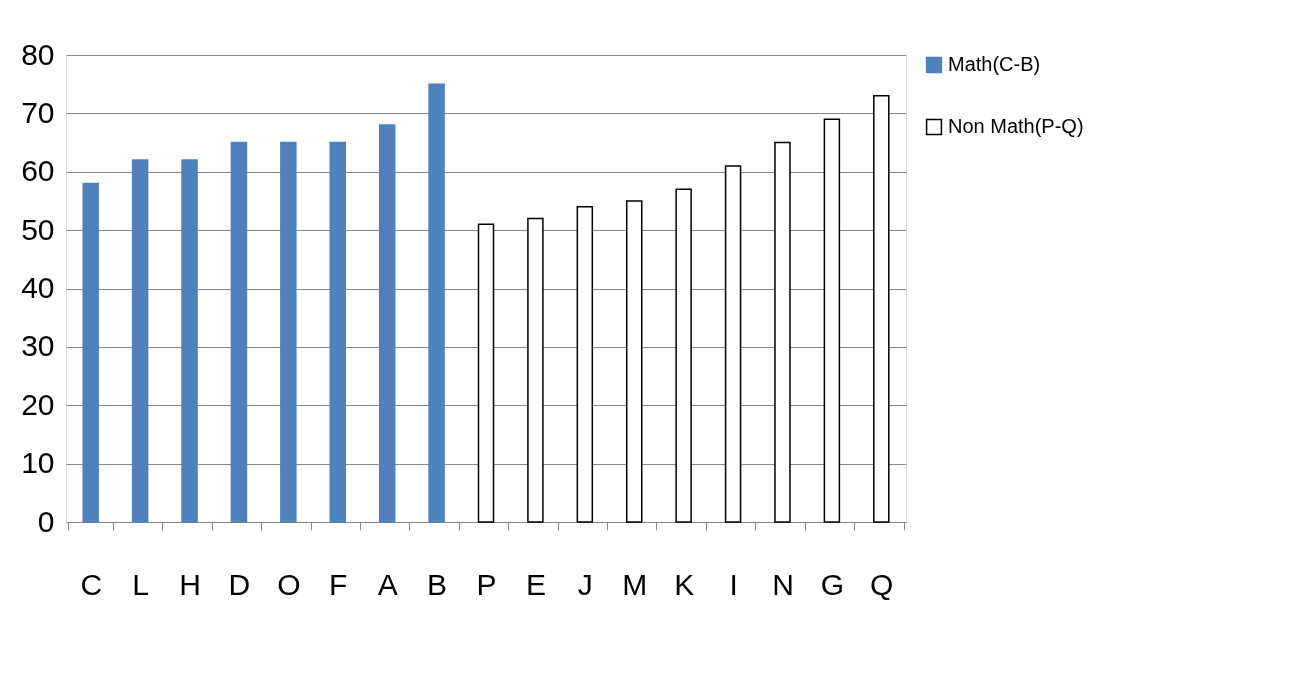 The image size is (1305, 673). Describe the element at coordinates (1016, 126) in the screenshot. I see `legend-label: Non Math(P-Q)` at that location.